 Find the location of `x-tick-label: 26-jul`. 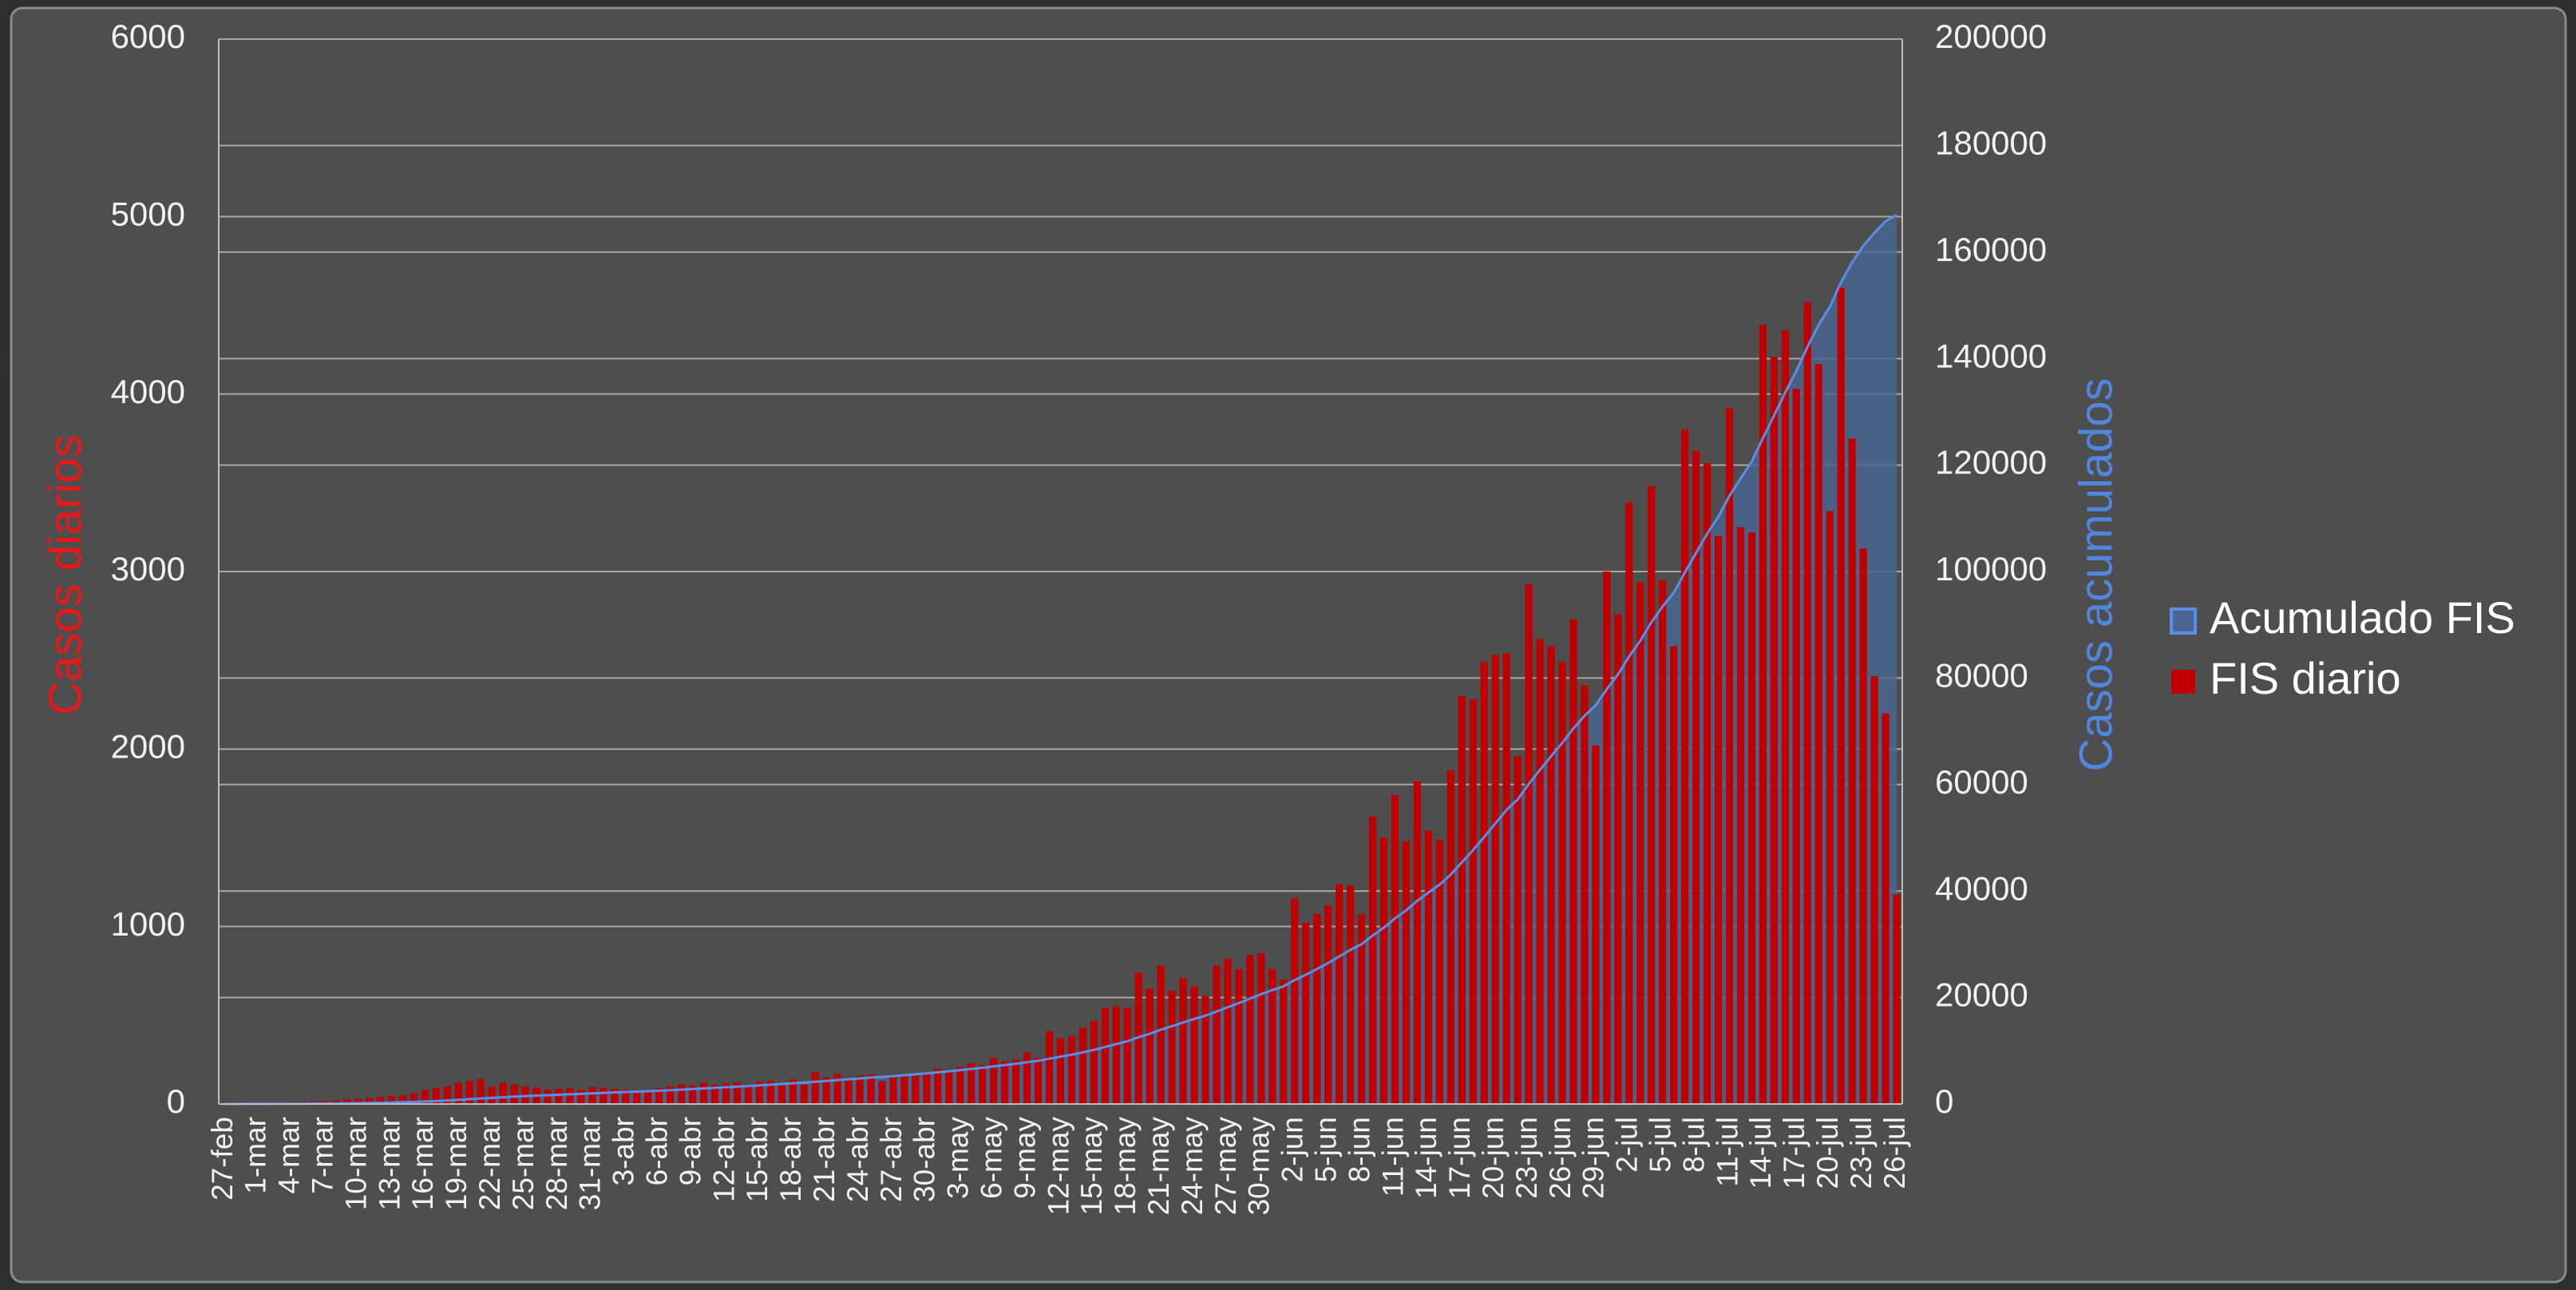

x-tick-label: 26-jul is located at coordinates (1894, 1153).